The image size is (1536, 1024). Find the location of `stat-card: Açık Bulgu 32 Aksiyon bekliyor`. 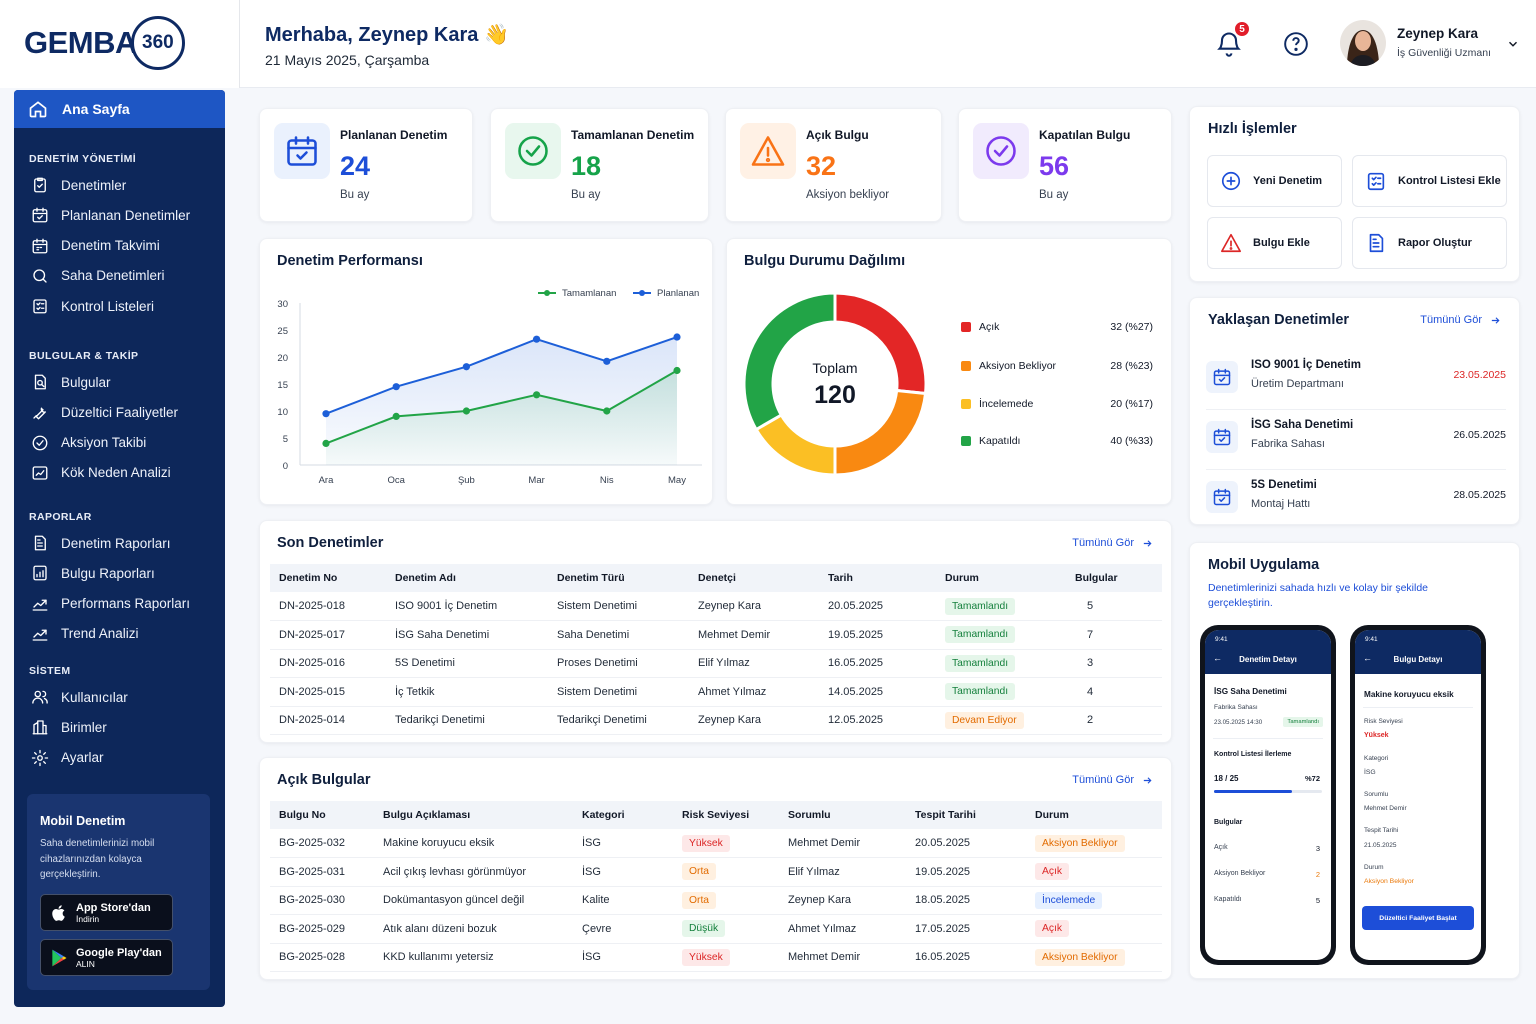

stat-card: Açık Bulgu 32 Aksiyon bekliyor is located at coordinates (833, 165).